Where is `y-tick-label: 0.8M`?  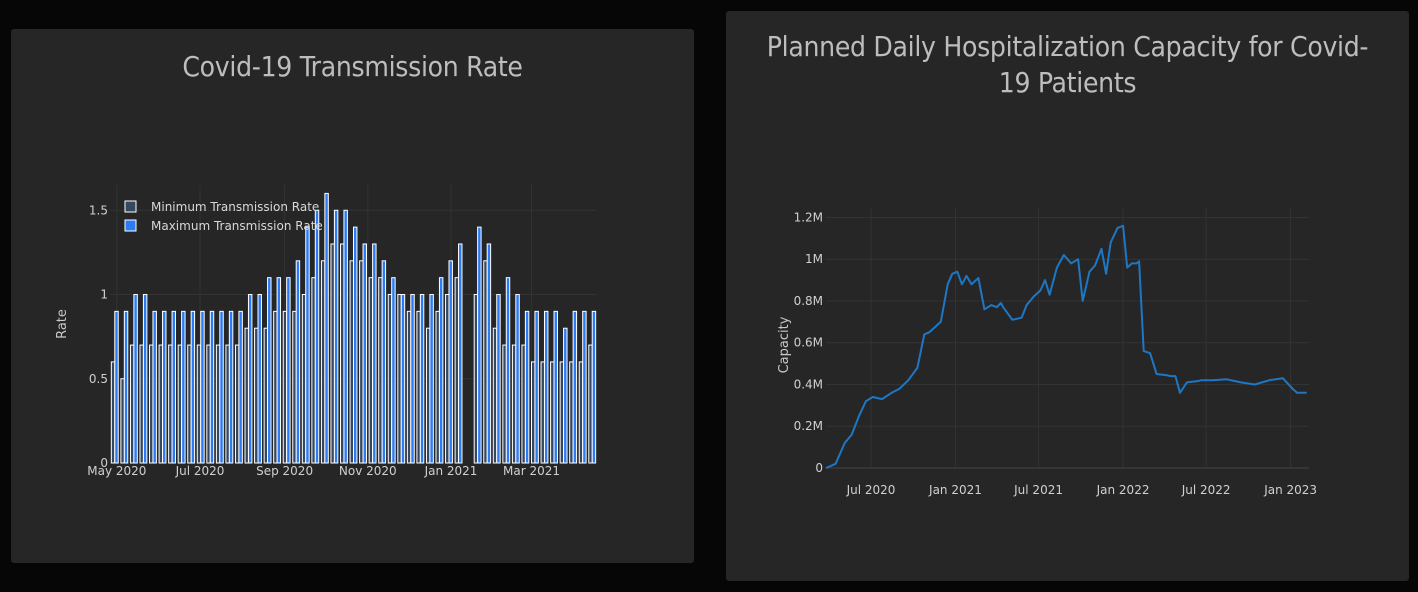
y-tick-label: 0.8M is located at coordinates (808, 301).